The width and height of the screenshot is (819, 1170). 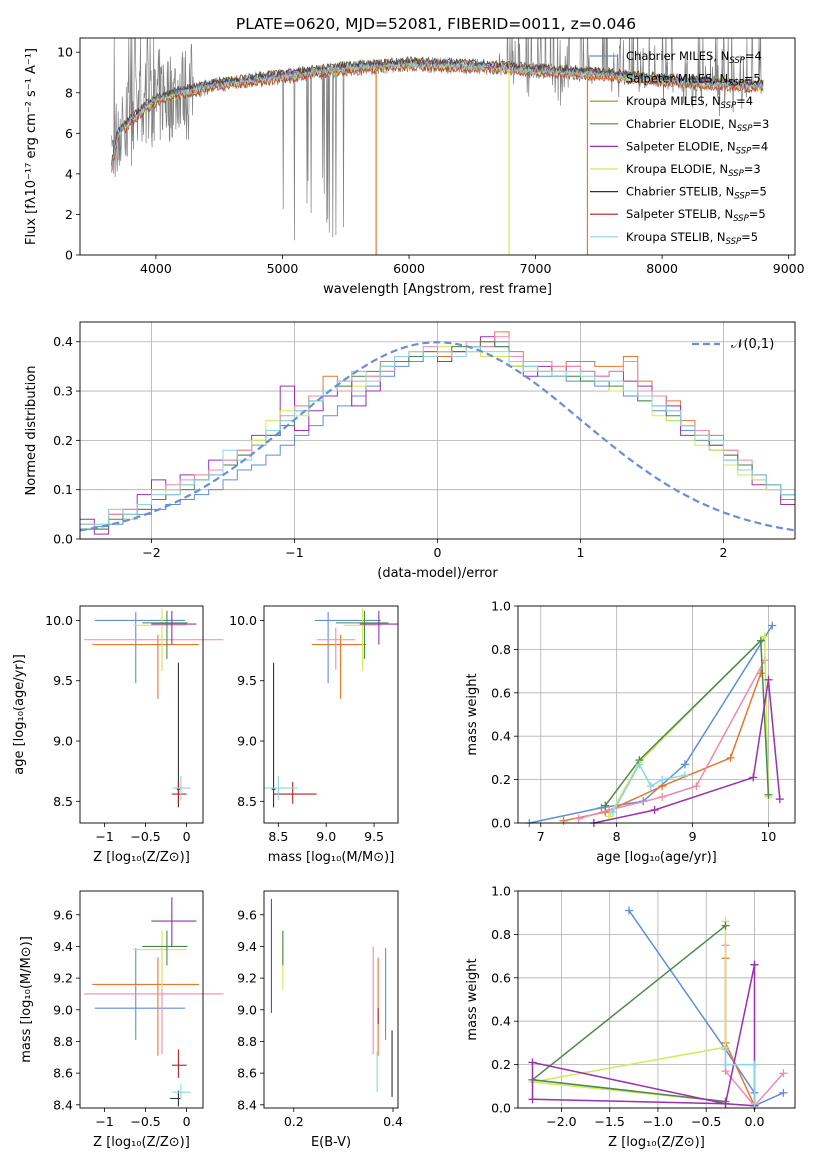 I want to click on model-spectrum-line, so click(x=437, y=110).